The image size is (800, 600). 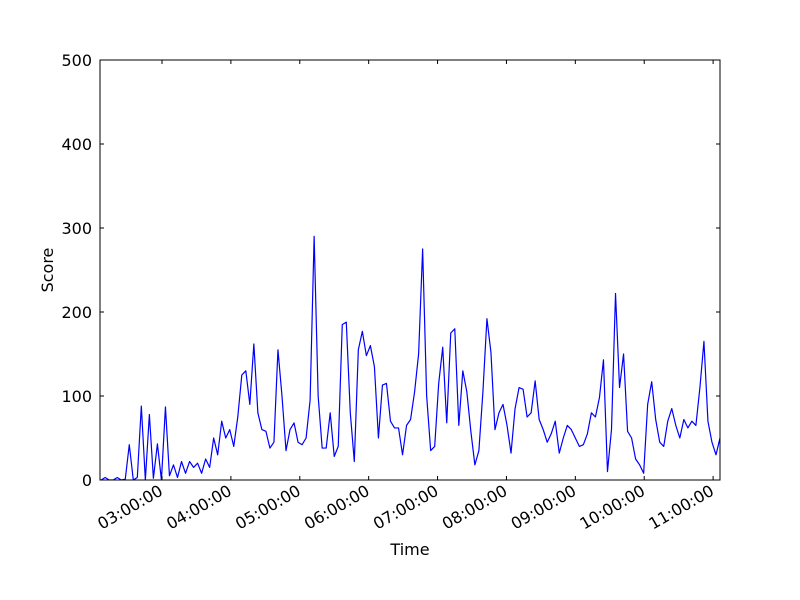 I want to click on x-axis-label: Time, so click(x=409, y=549).